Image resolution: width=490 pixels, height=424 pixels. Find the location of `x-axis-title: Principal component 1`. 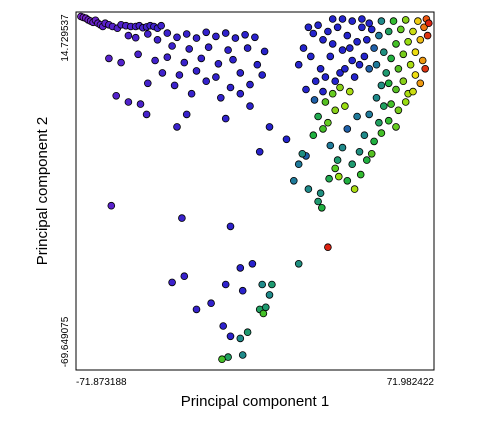

x-axis-title: Principal component 1 is located at coordinates (255, 401).